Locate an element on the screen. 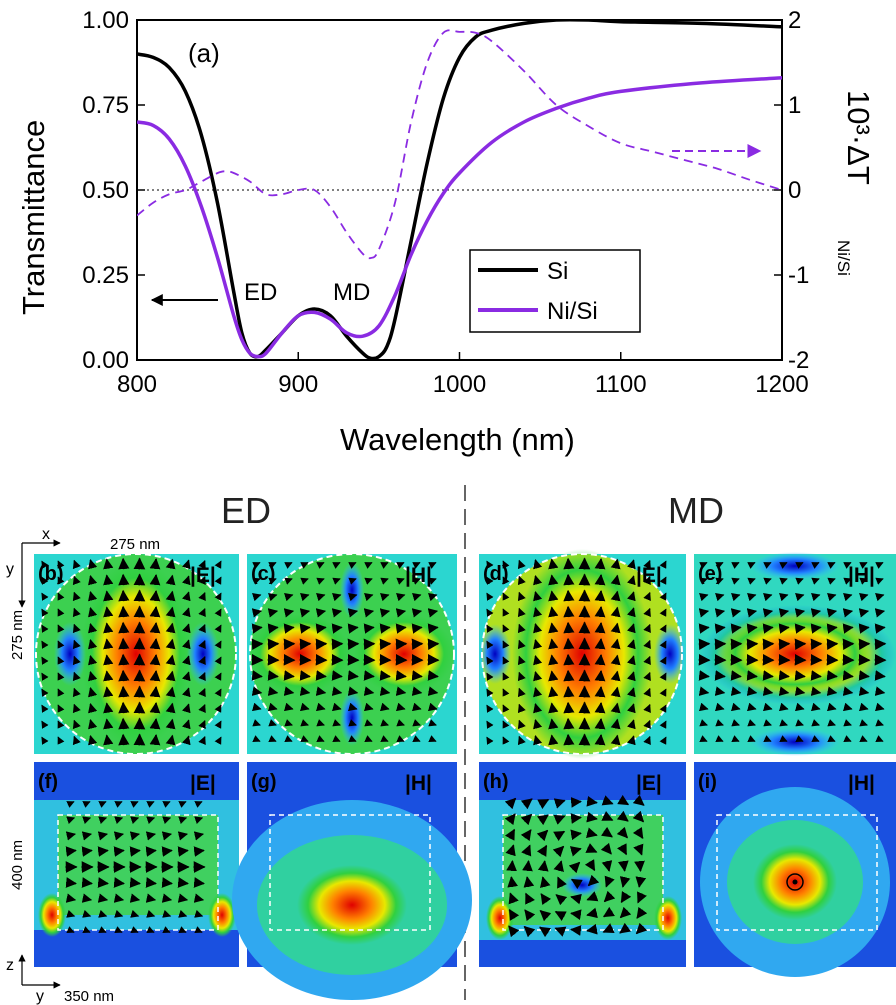  axis-x-label: x is located at coordinates (46, 534).